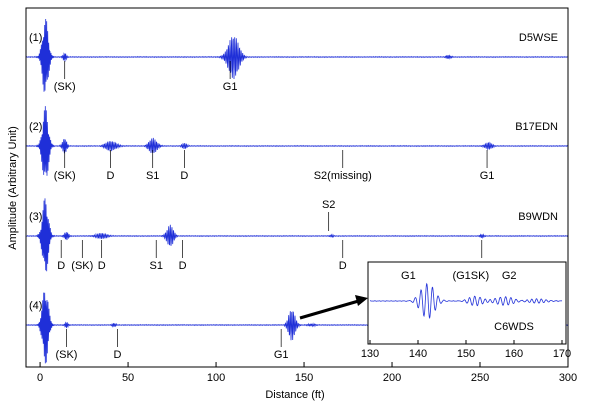 The height and width of the screenshot is (414, 594). I want to click on x-tick-label: 100, so click(216, 378).